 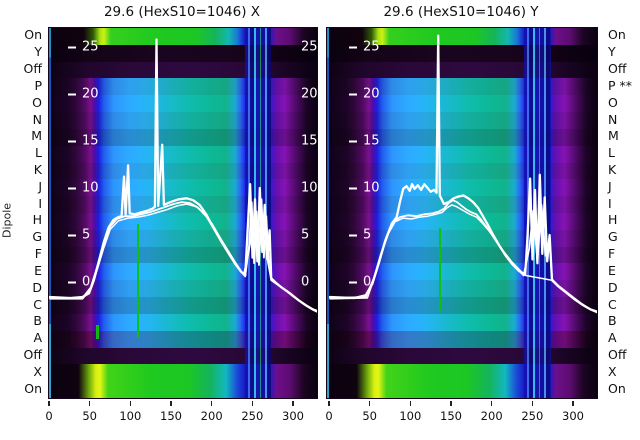 I want to click on white-tick-label: 15, so click(x=364, y=141).